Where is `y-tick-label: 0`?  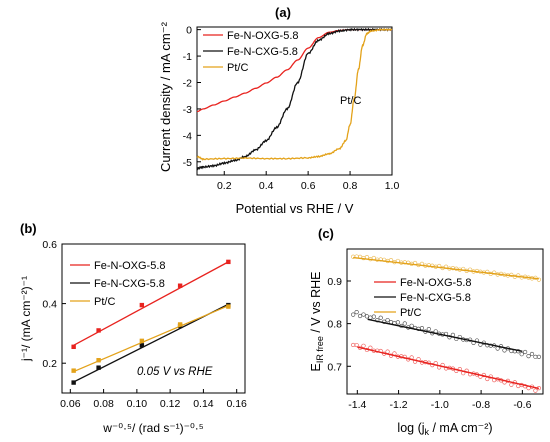 y-tick-label: 0 is located at coordinates (189, 31).